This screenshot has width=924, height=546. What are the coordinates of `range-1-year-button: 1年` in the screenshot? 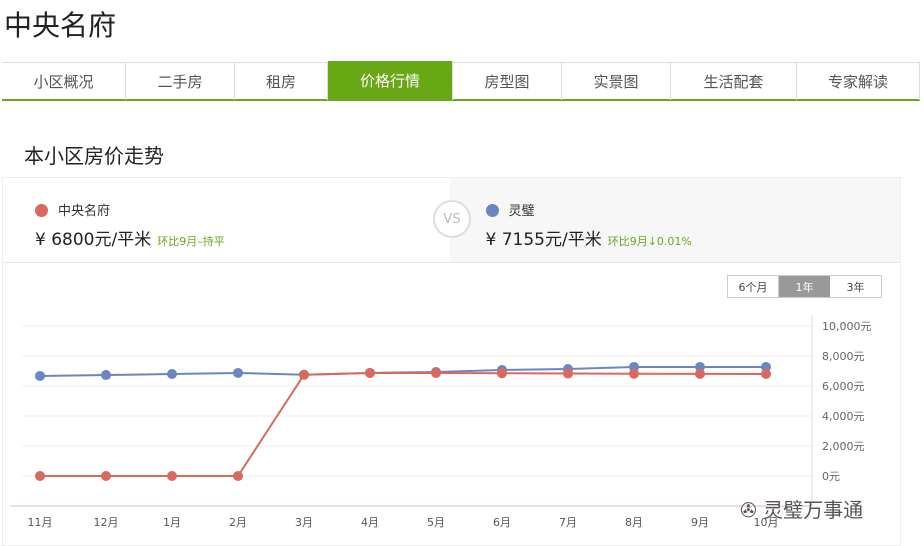 It's located at (804, 286).